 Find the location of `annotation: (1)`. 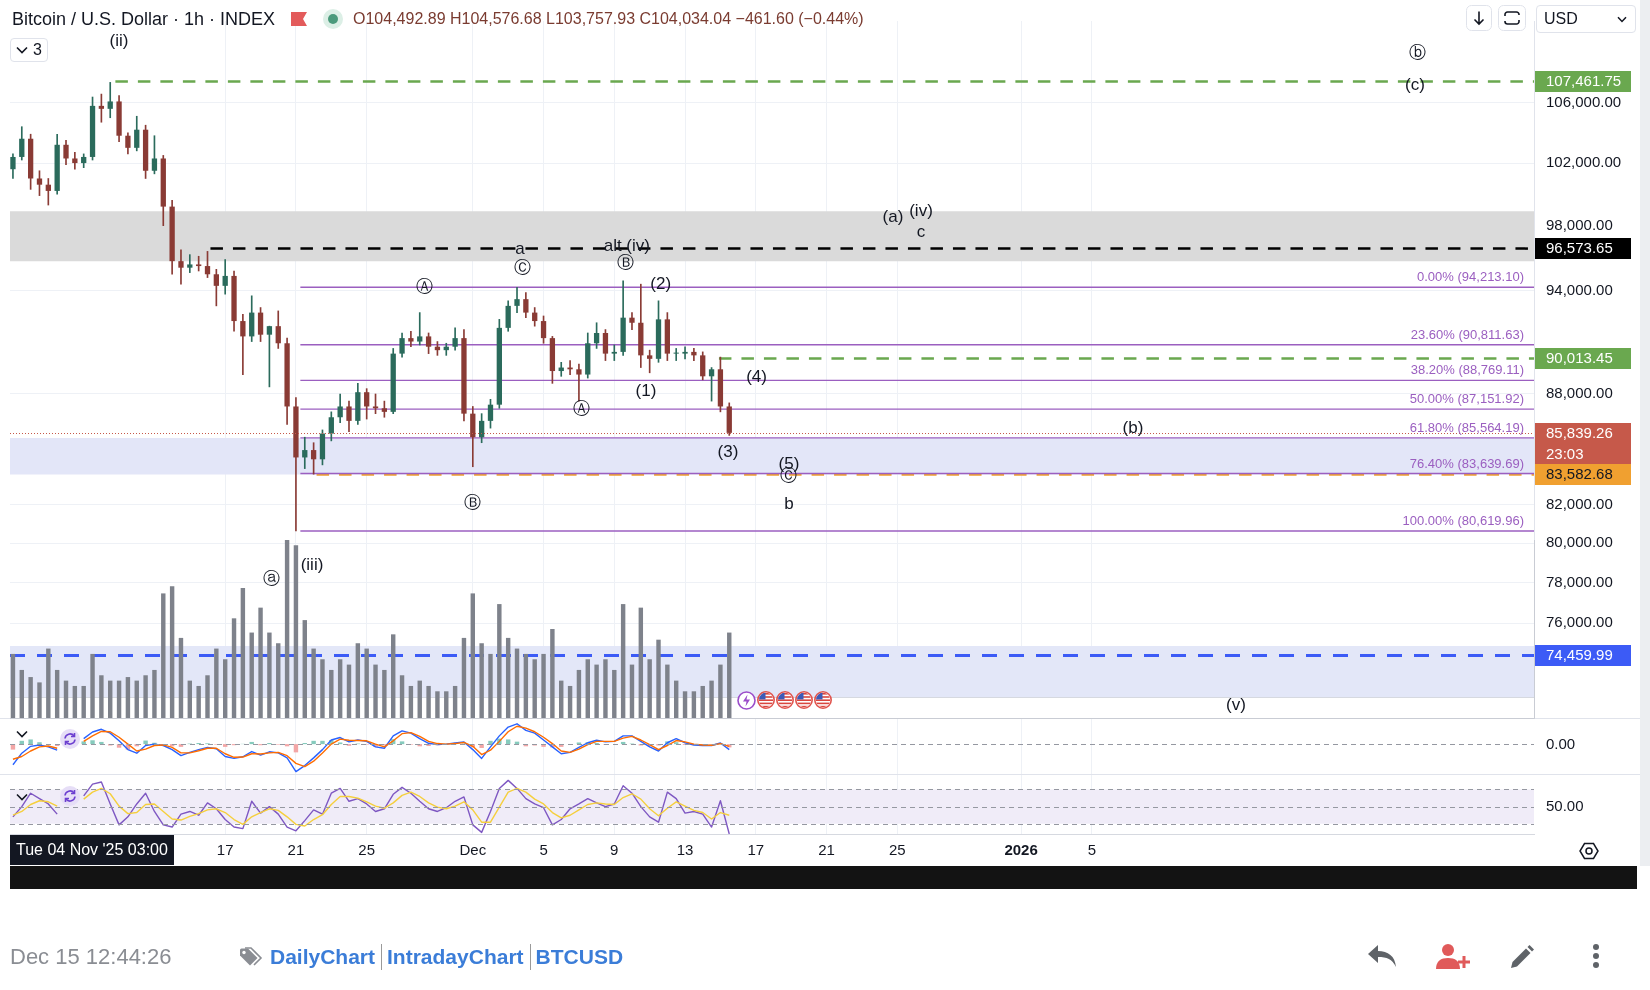

annotation: (1) is located at coordinates (646, 391).